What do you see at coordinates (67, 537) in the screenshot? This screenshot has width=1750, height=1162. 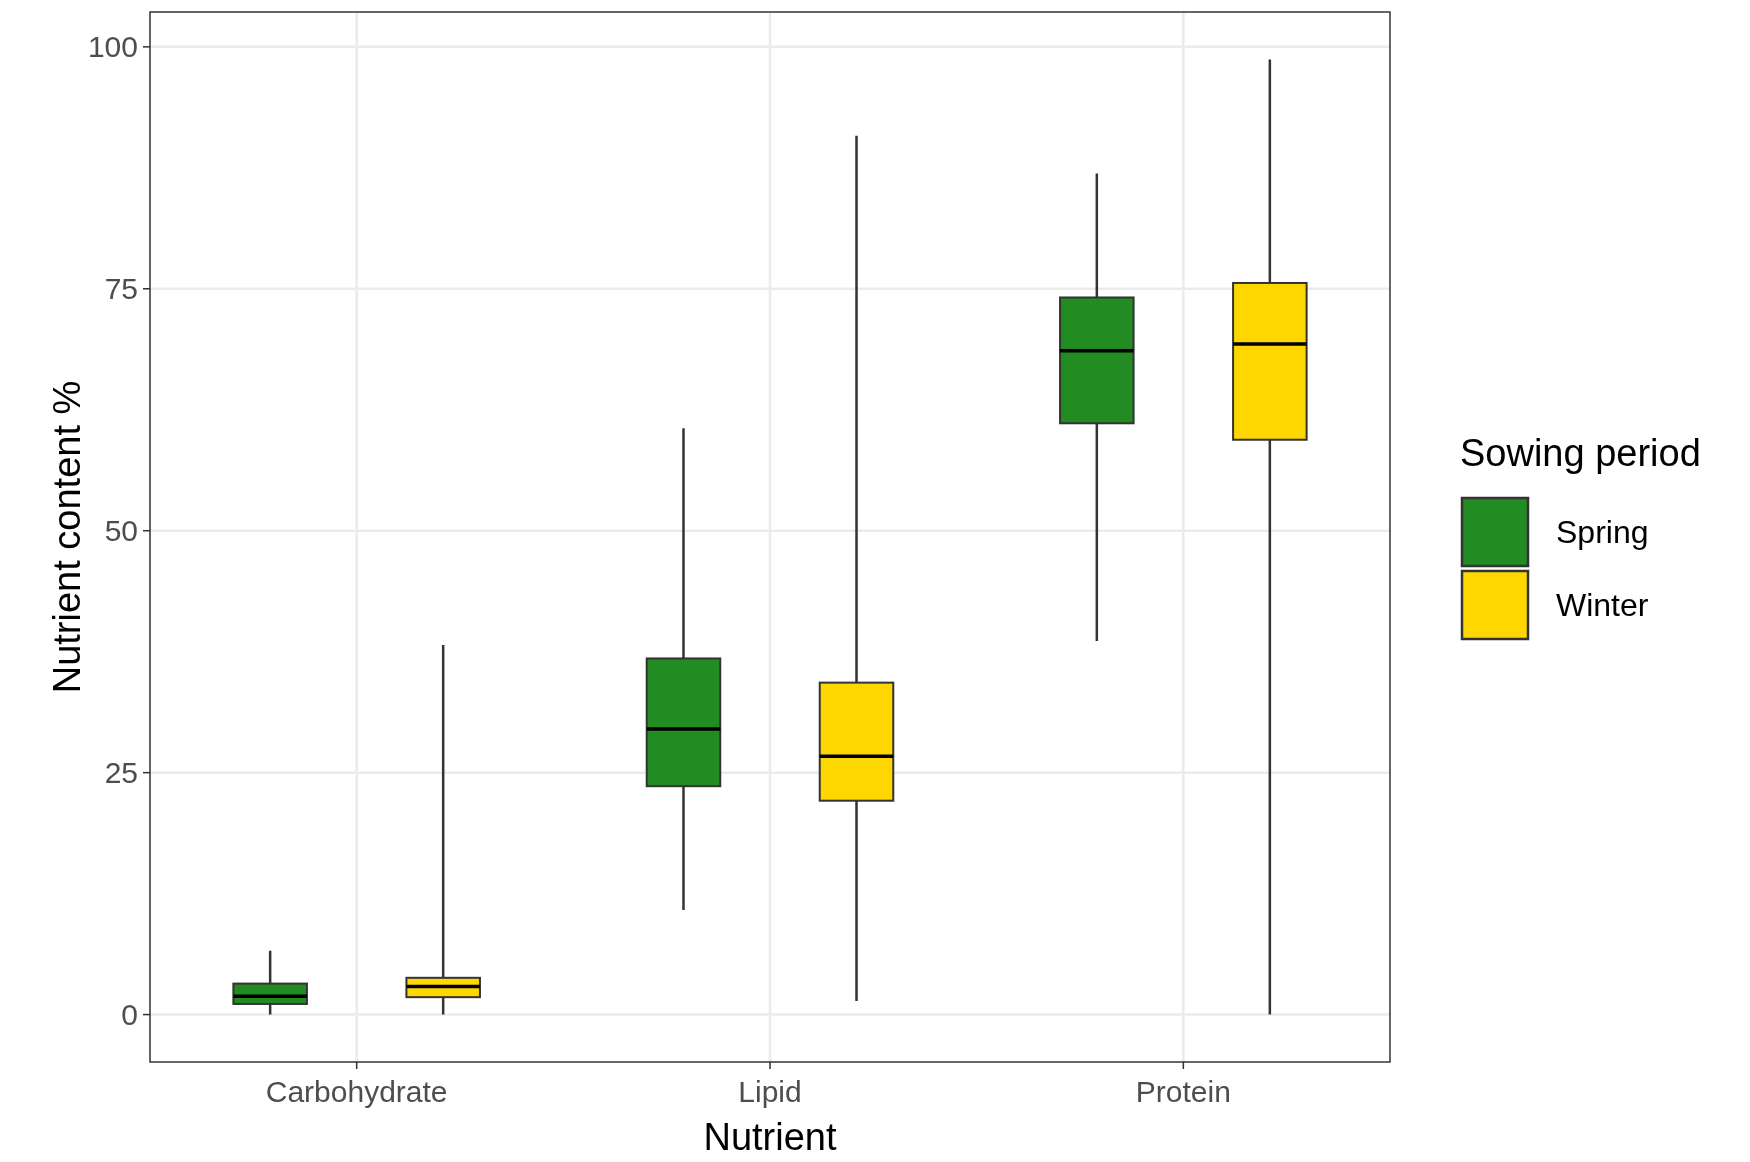 I see `y-axis-title: Nutrient content %` at bounding box center [67, 537].